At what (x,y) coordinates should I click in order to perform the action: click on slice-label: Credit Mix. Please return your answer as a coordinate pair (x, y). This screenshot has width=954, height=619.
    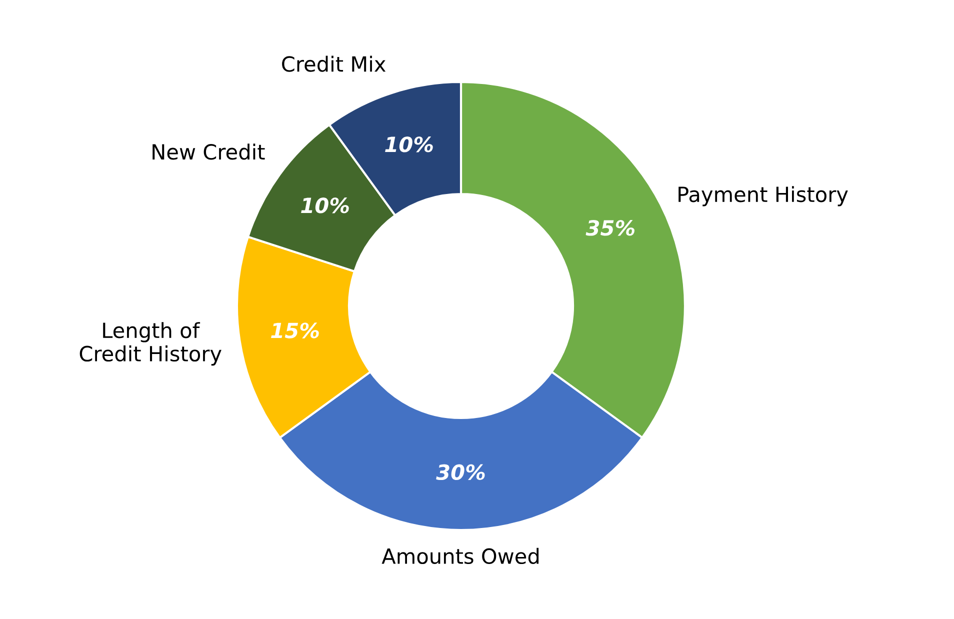
    Looking at the image, I should click on (334, 64).